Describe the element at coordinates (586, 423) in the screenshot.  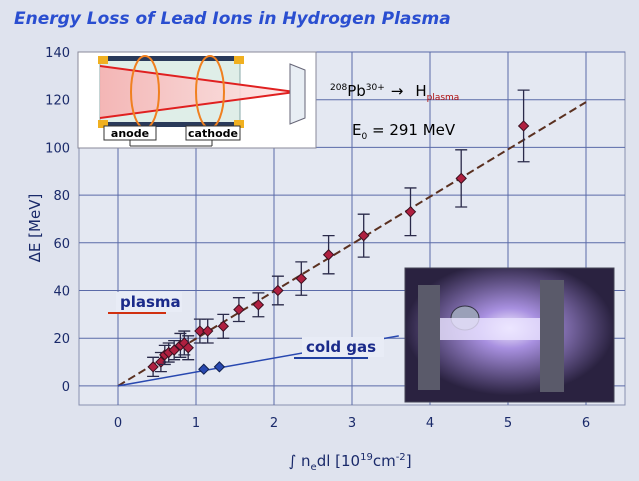
I see `x-tick-label: 6` at that location.